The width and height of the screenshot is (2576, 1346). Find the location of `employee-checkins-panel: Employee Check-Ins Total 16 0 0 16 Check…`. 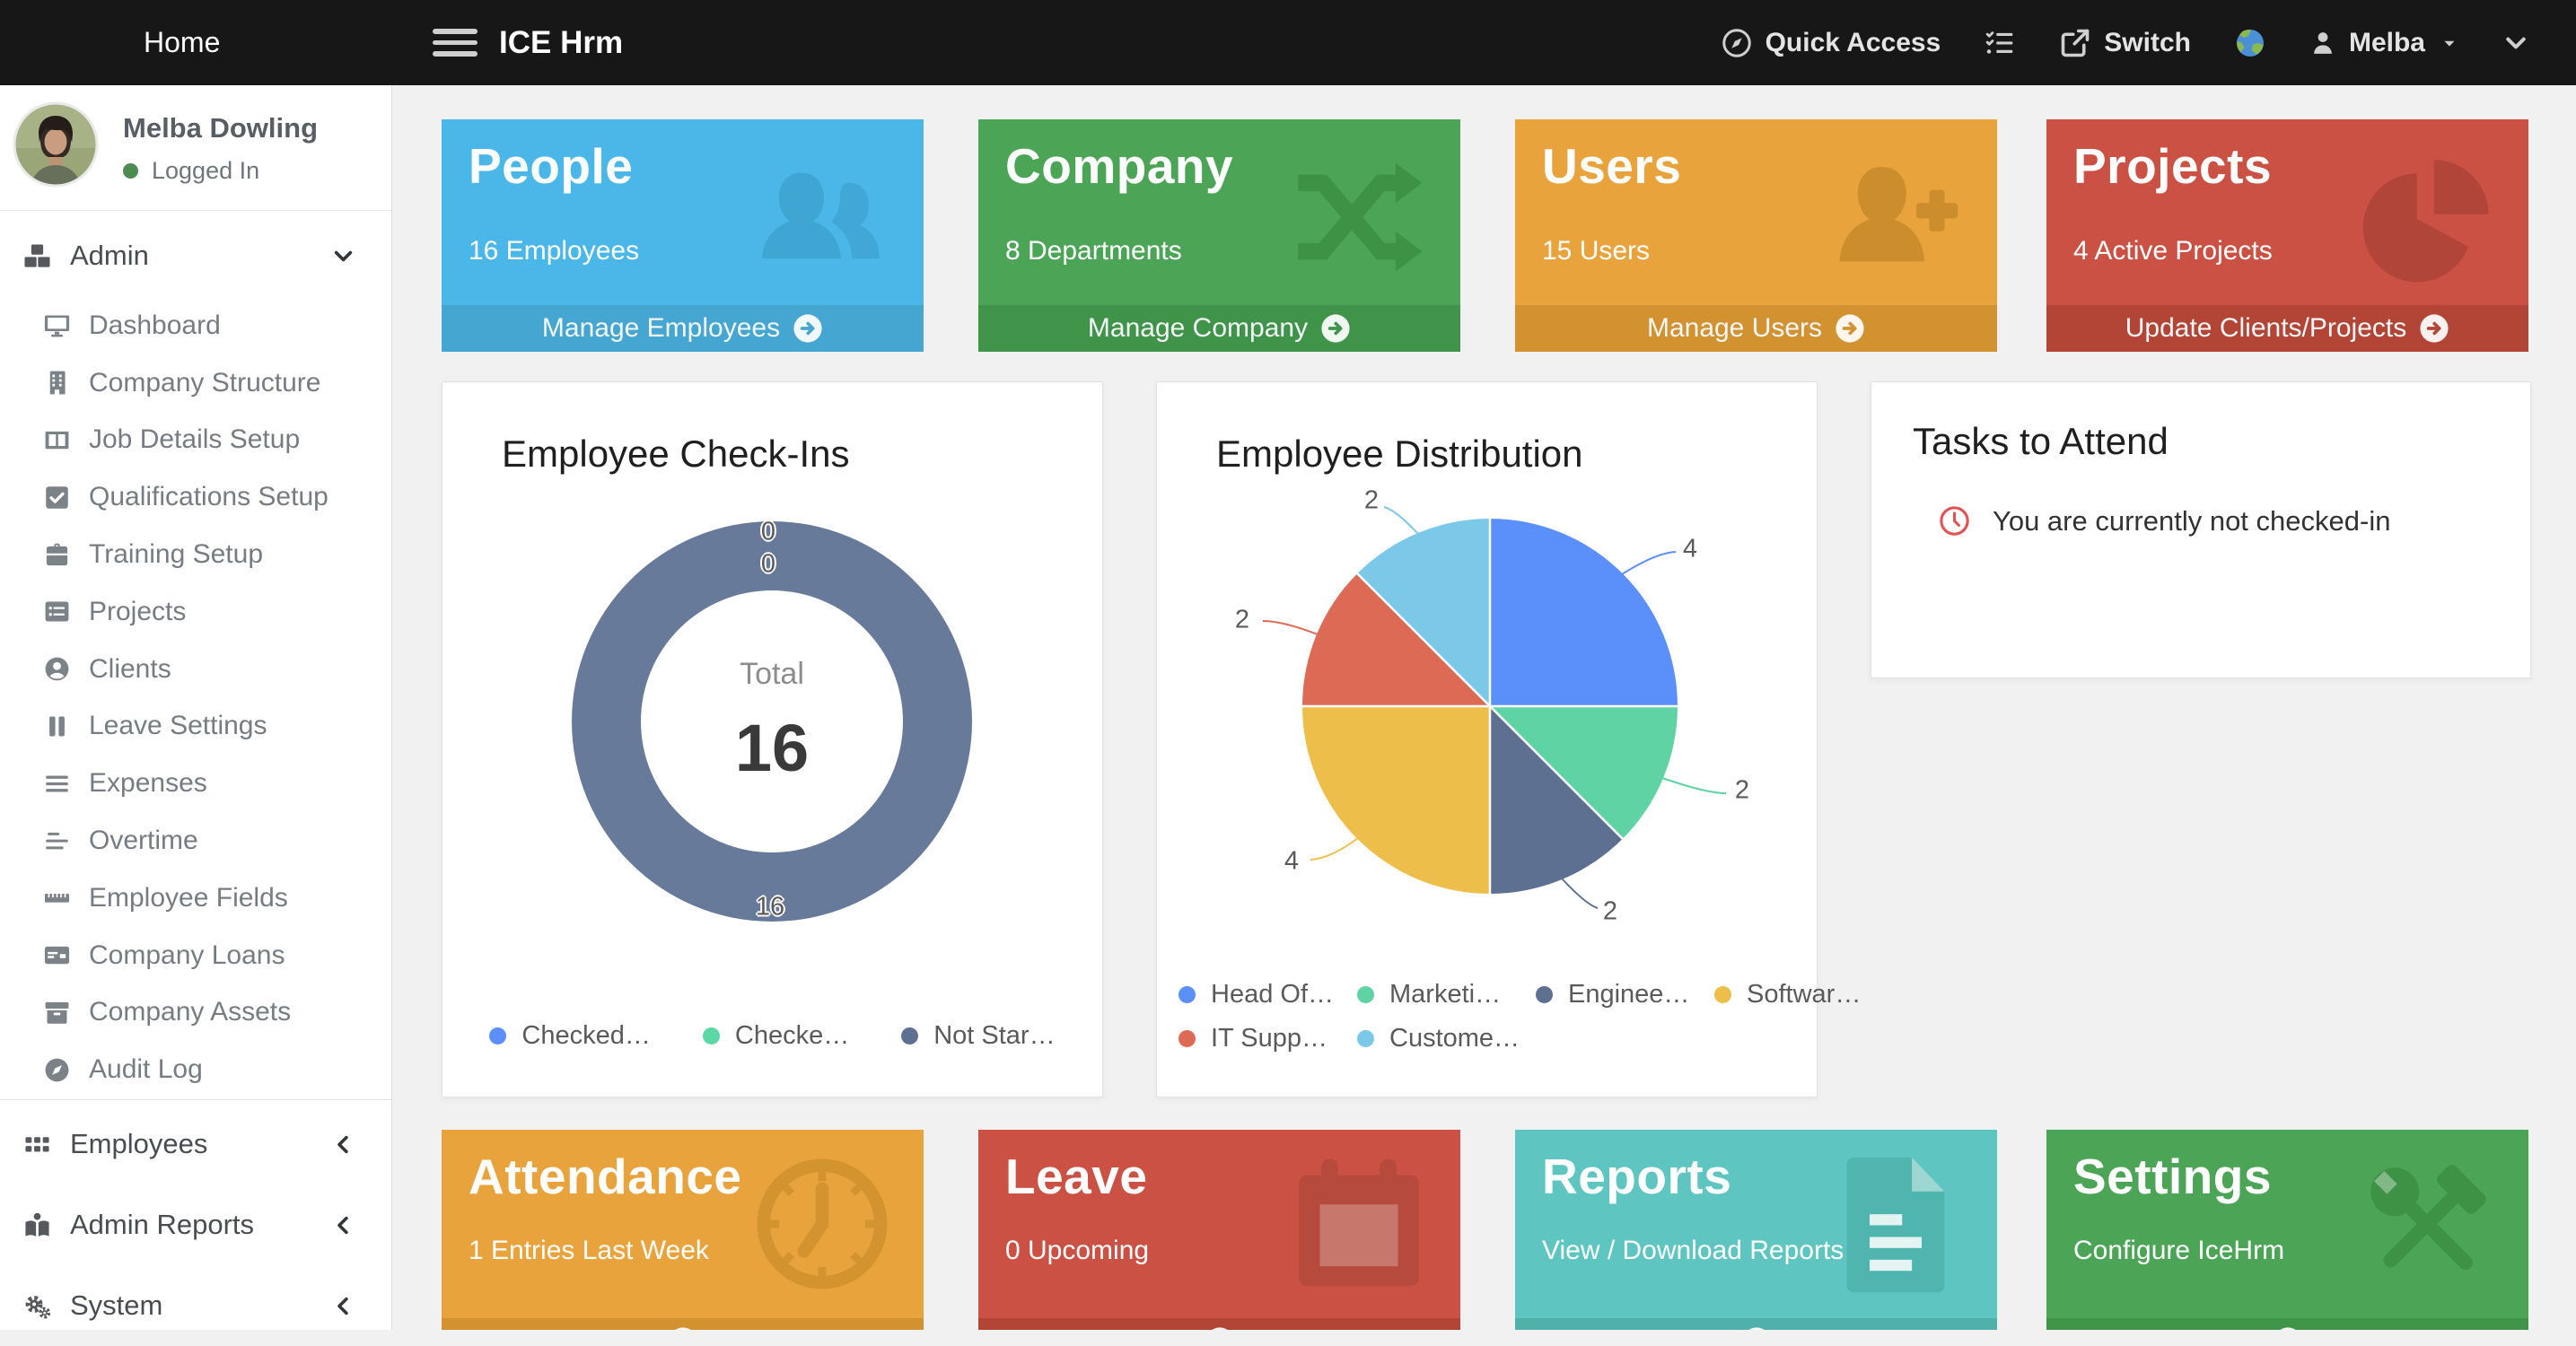

employee-checkins-panel: Employee Check-Ins Total 16 0 0 16 Check… is located at coordinates (772, 739).